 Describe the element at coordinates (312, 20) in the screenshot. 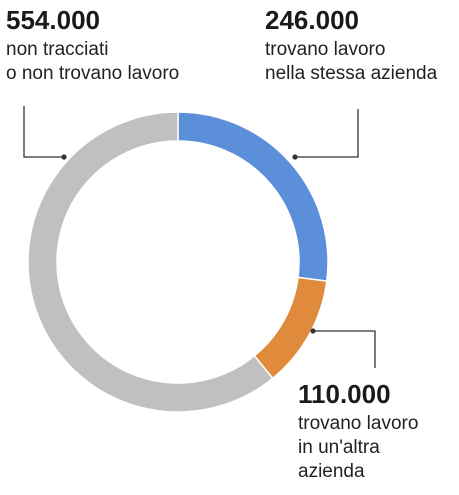

I see `value-label-same-company: 246.000` at that location.